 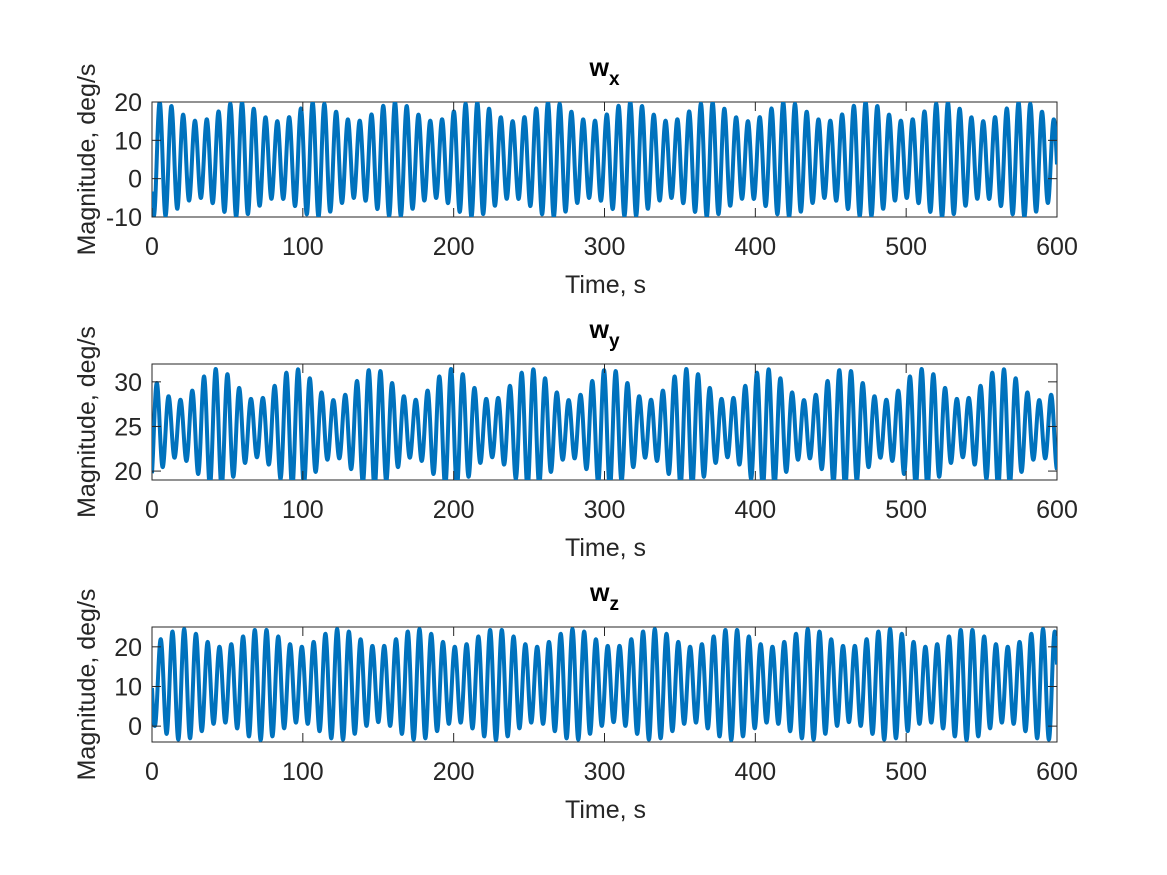 What do you see at coordinates (603, 72) in the screenshot?
I see `subplot-title: wx` at bounding box center [603, 72].